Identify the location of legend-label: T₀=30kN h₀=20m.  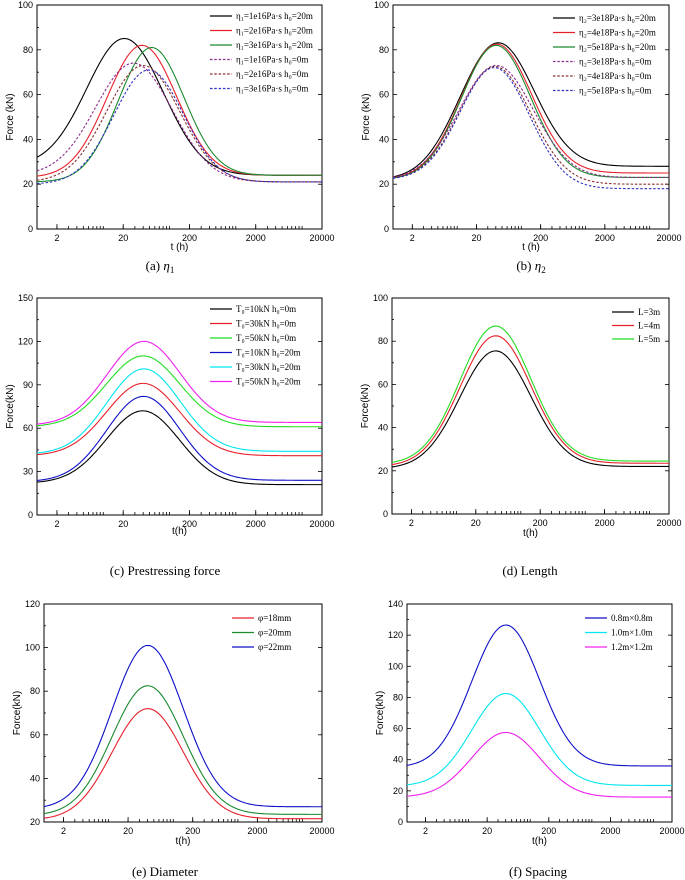
(268, 367).